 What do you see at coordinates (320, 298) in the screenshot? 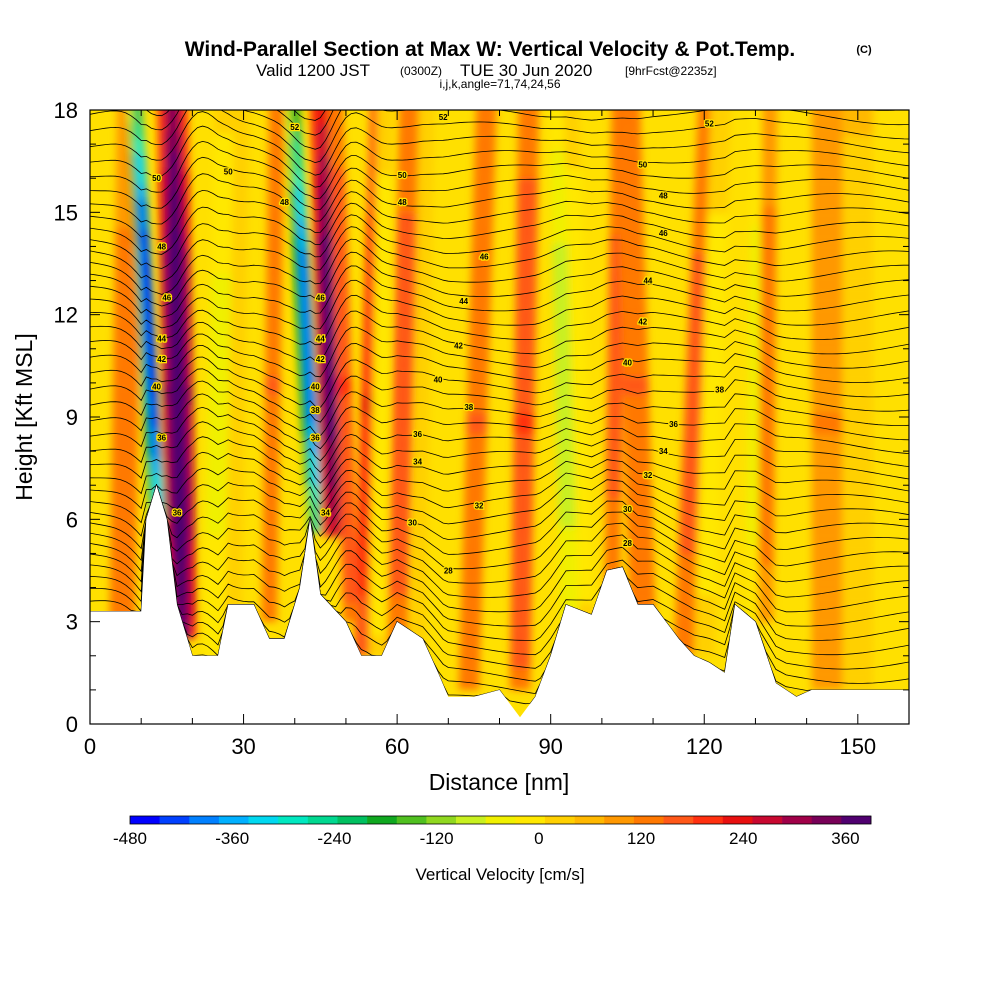
I see `theta-contour-label: 46` at bounding box center [320, 298].